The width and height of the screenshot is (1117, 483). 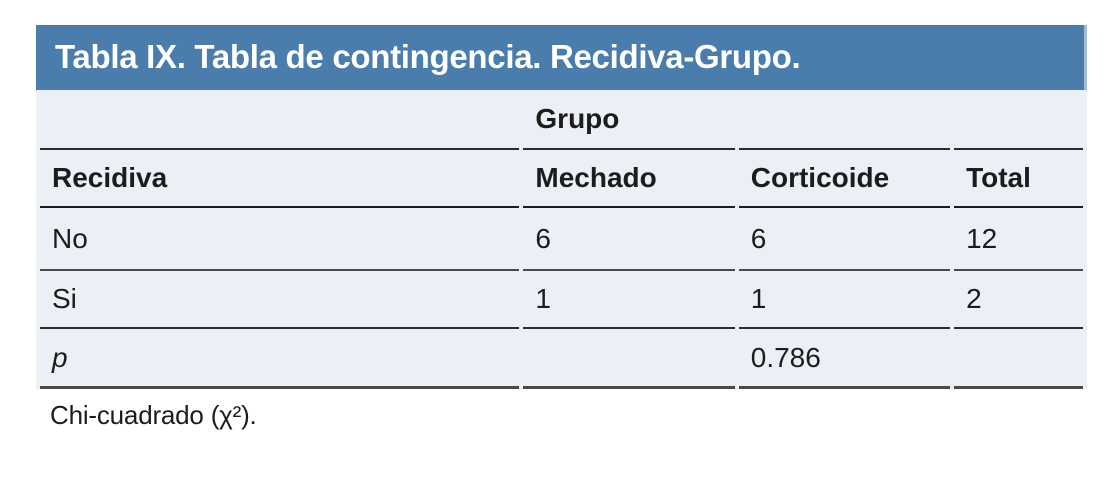 I want to click on row-label: Si, so click(x=280, y=300).